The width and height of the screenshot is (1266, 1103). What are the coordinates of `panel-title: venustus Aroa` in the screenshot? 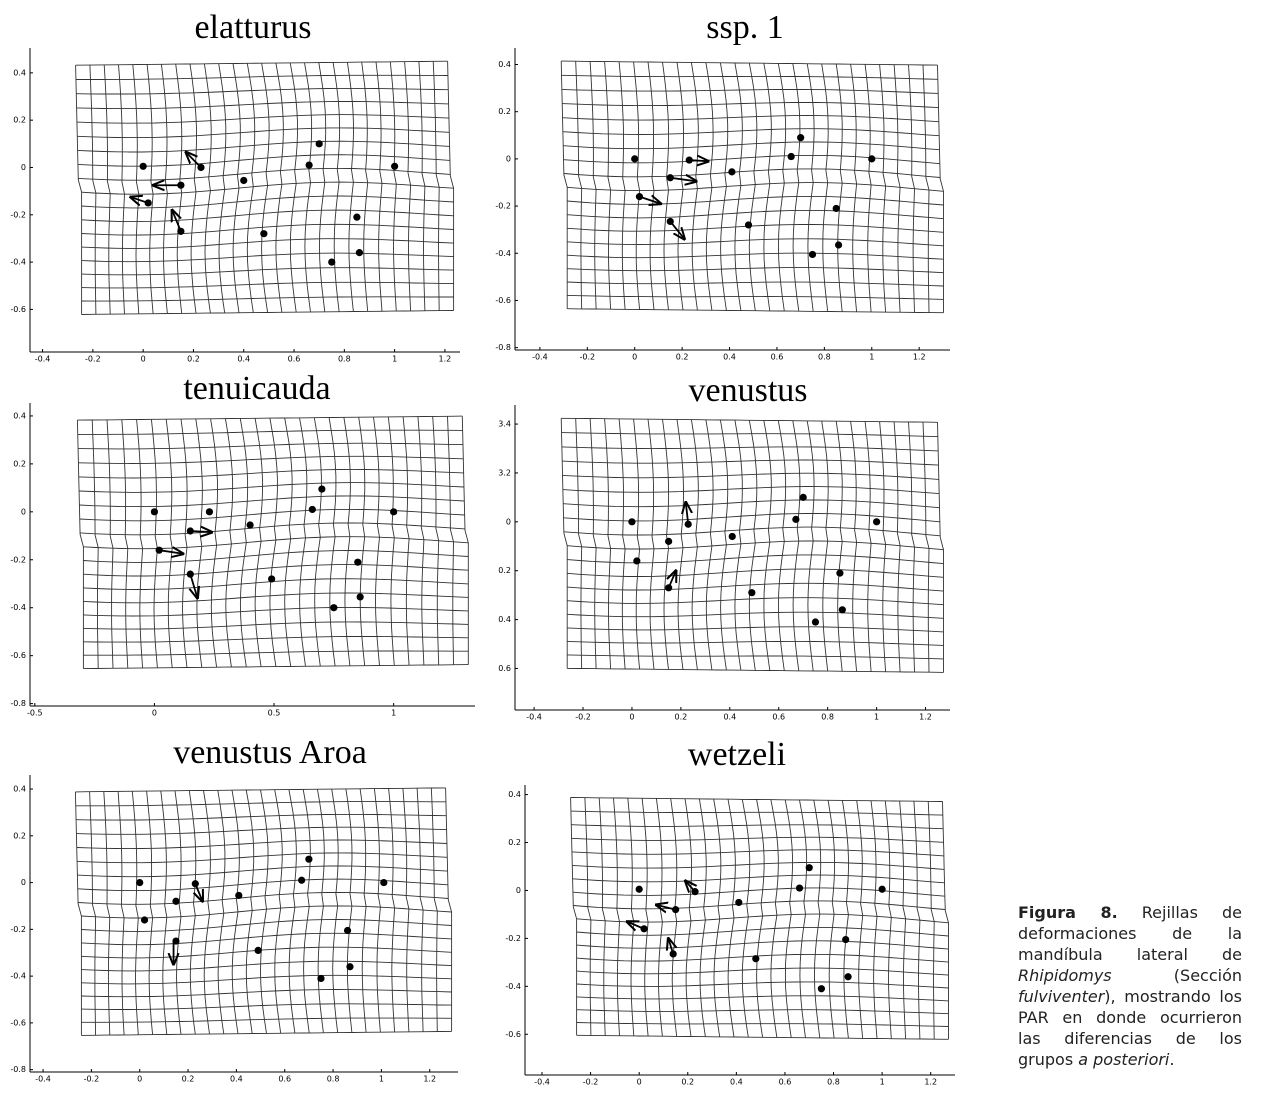 It's located at (270, 752).